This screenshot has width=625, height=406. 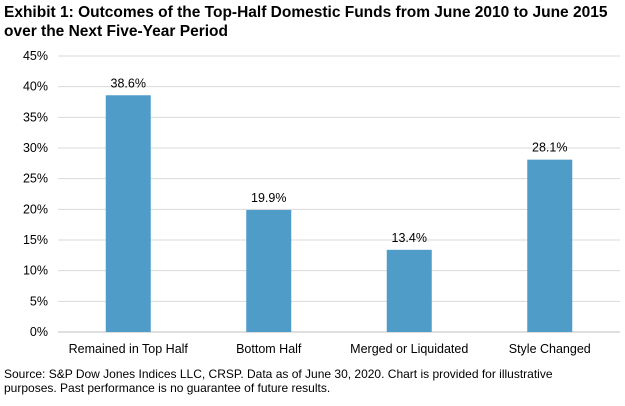 What do you see at coordinates (409, 349) in the screenshot?
I see `x-category-label: Merged or Liquidated` at bounding box center [409, 349].